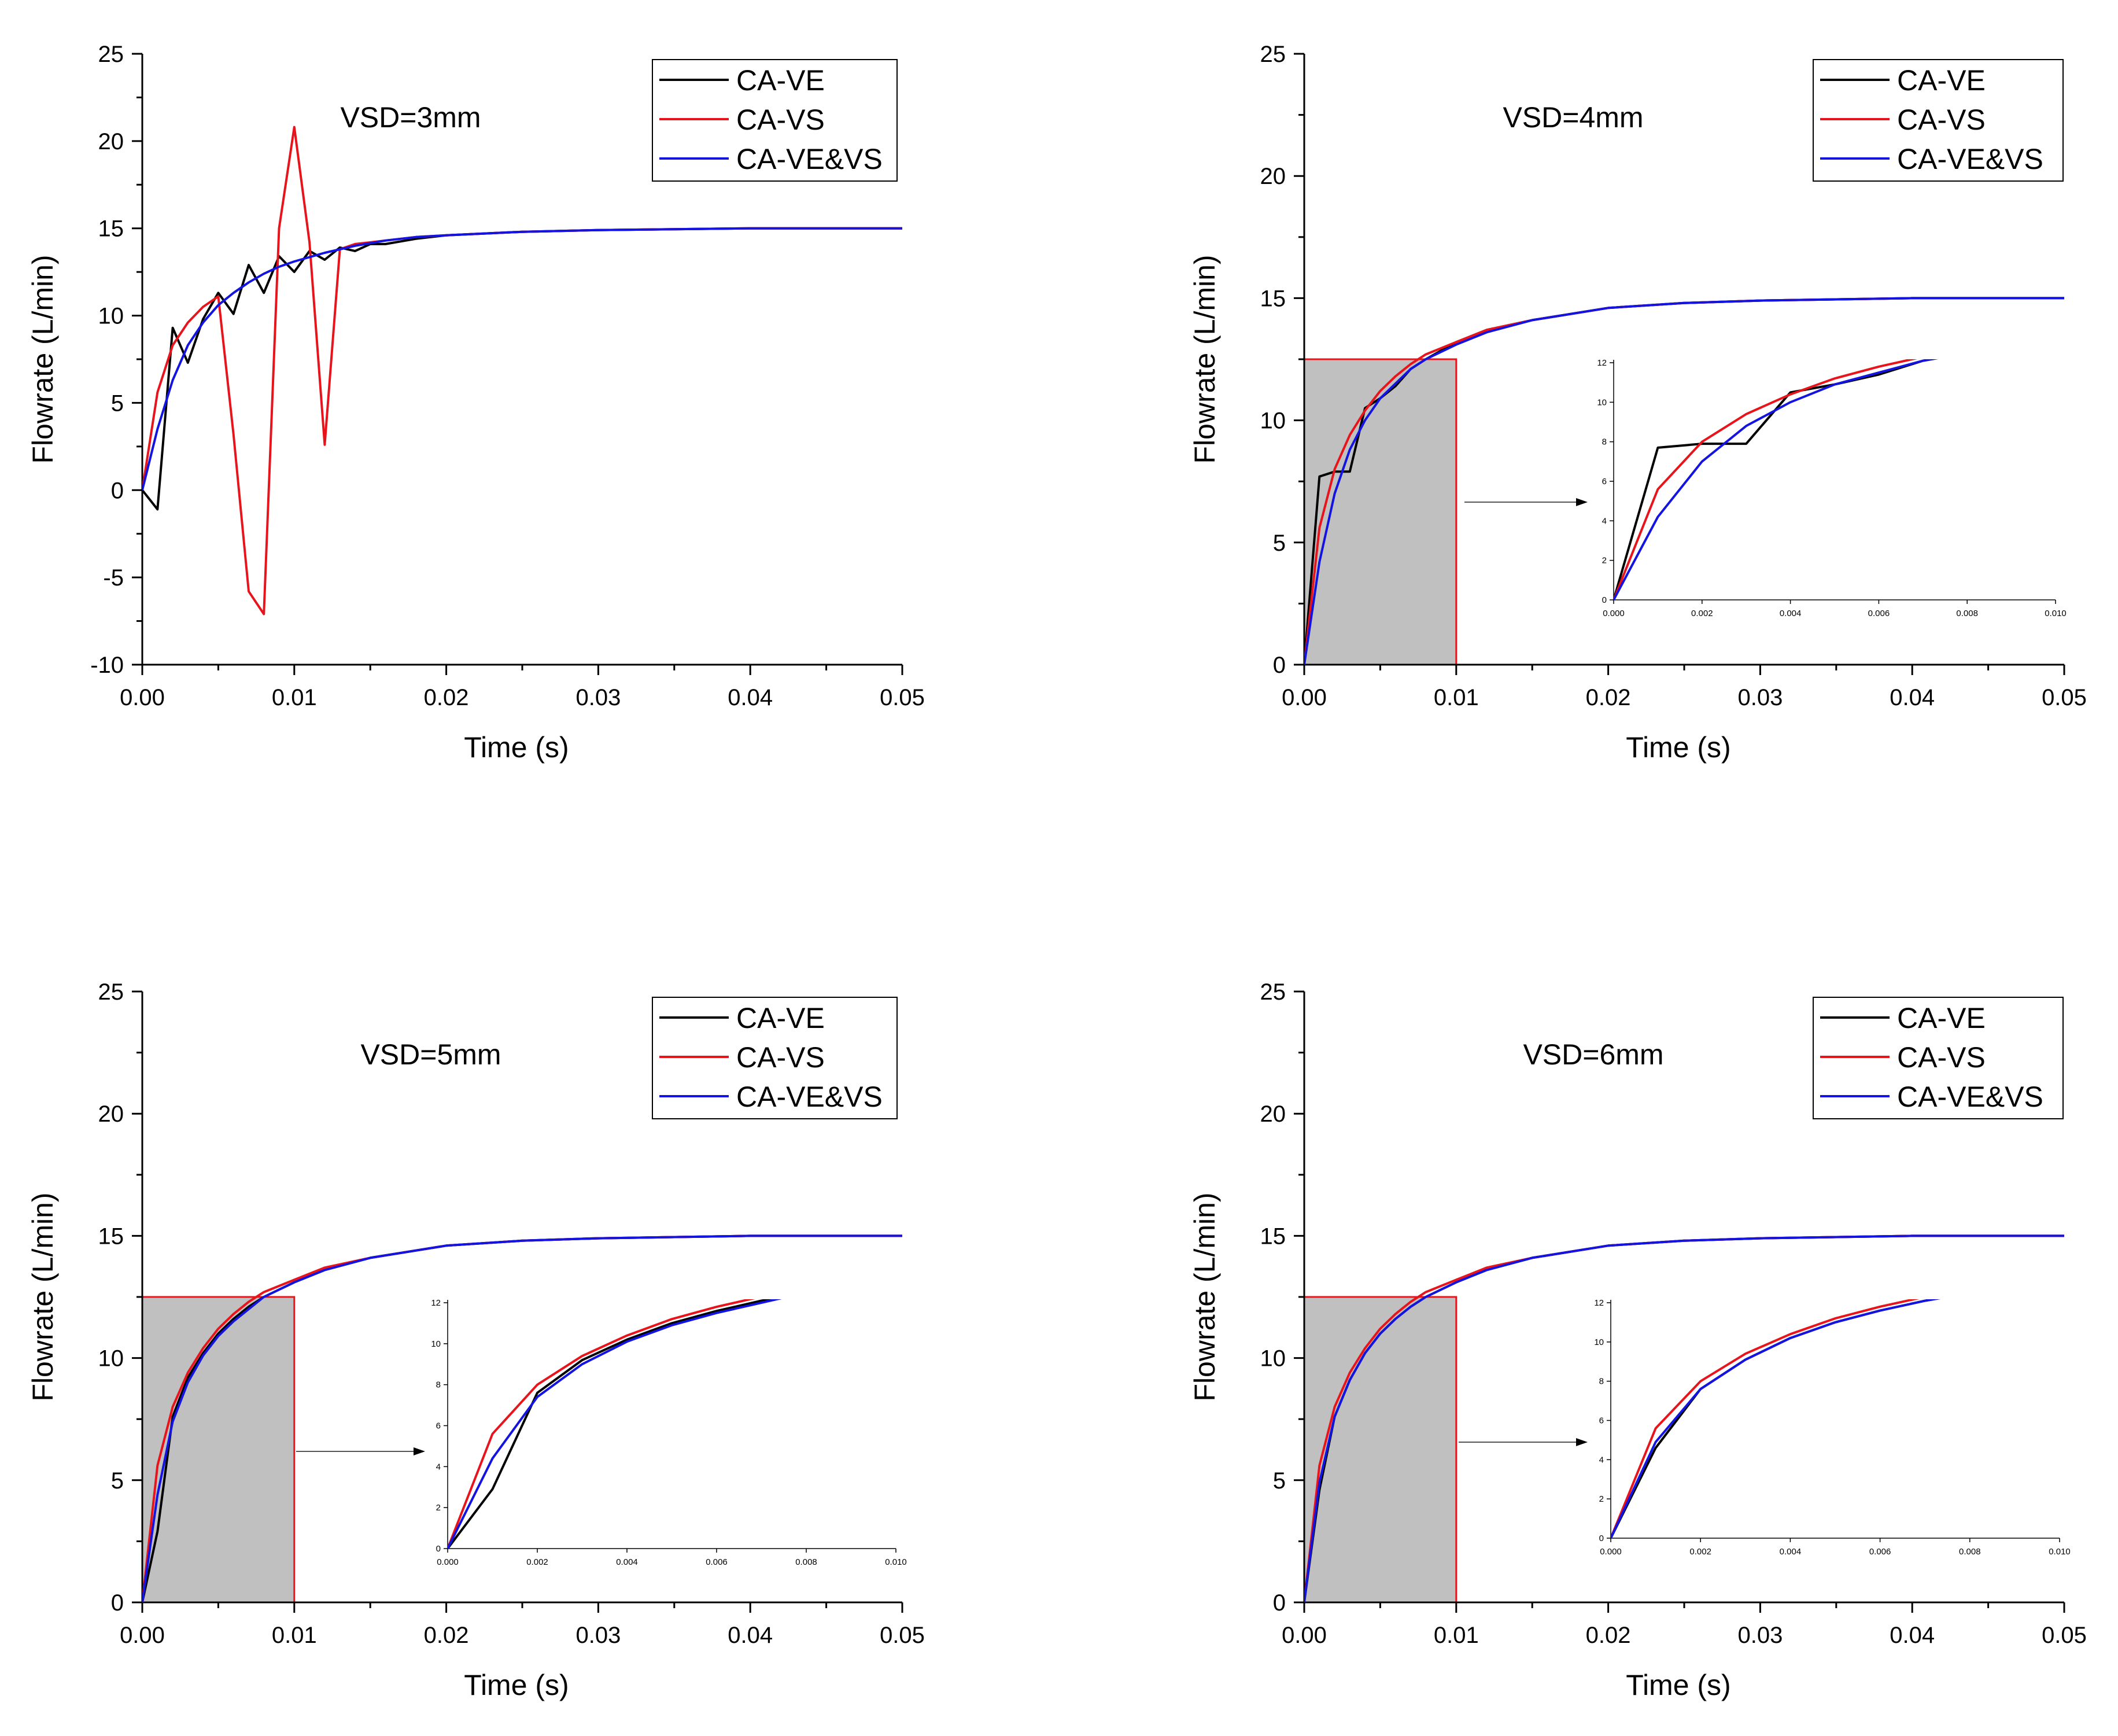 This screenshot has width=2118, height=1736. I want to click on inset-y-tick-label: 2, so click(1604, 561).